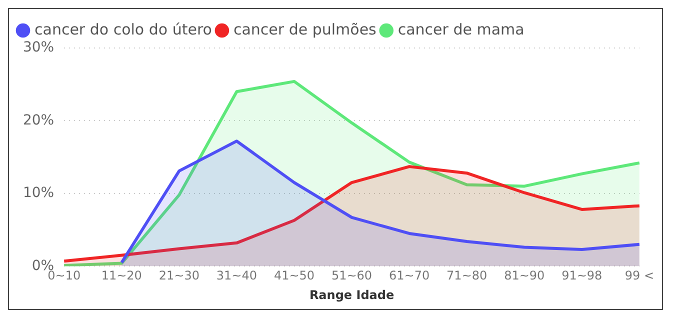 The height and width of the screenshot is (320, 673). I want to click on x-tick-label: 11~20, so click(121, 275).